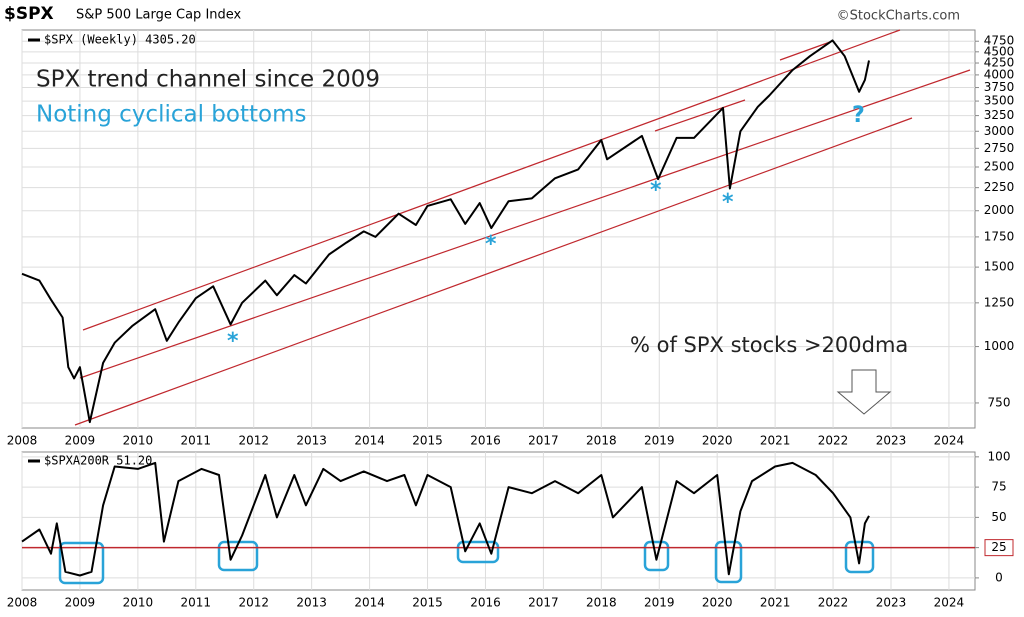 This screenshot has height=617, width=1024. Describe the element at coordinates (998, 517) in the screenshot. I see `y-tick-label: 50` at that location.